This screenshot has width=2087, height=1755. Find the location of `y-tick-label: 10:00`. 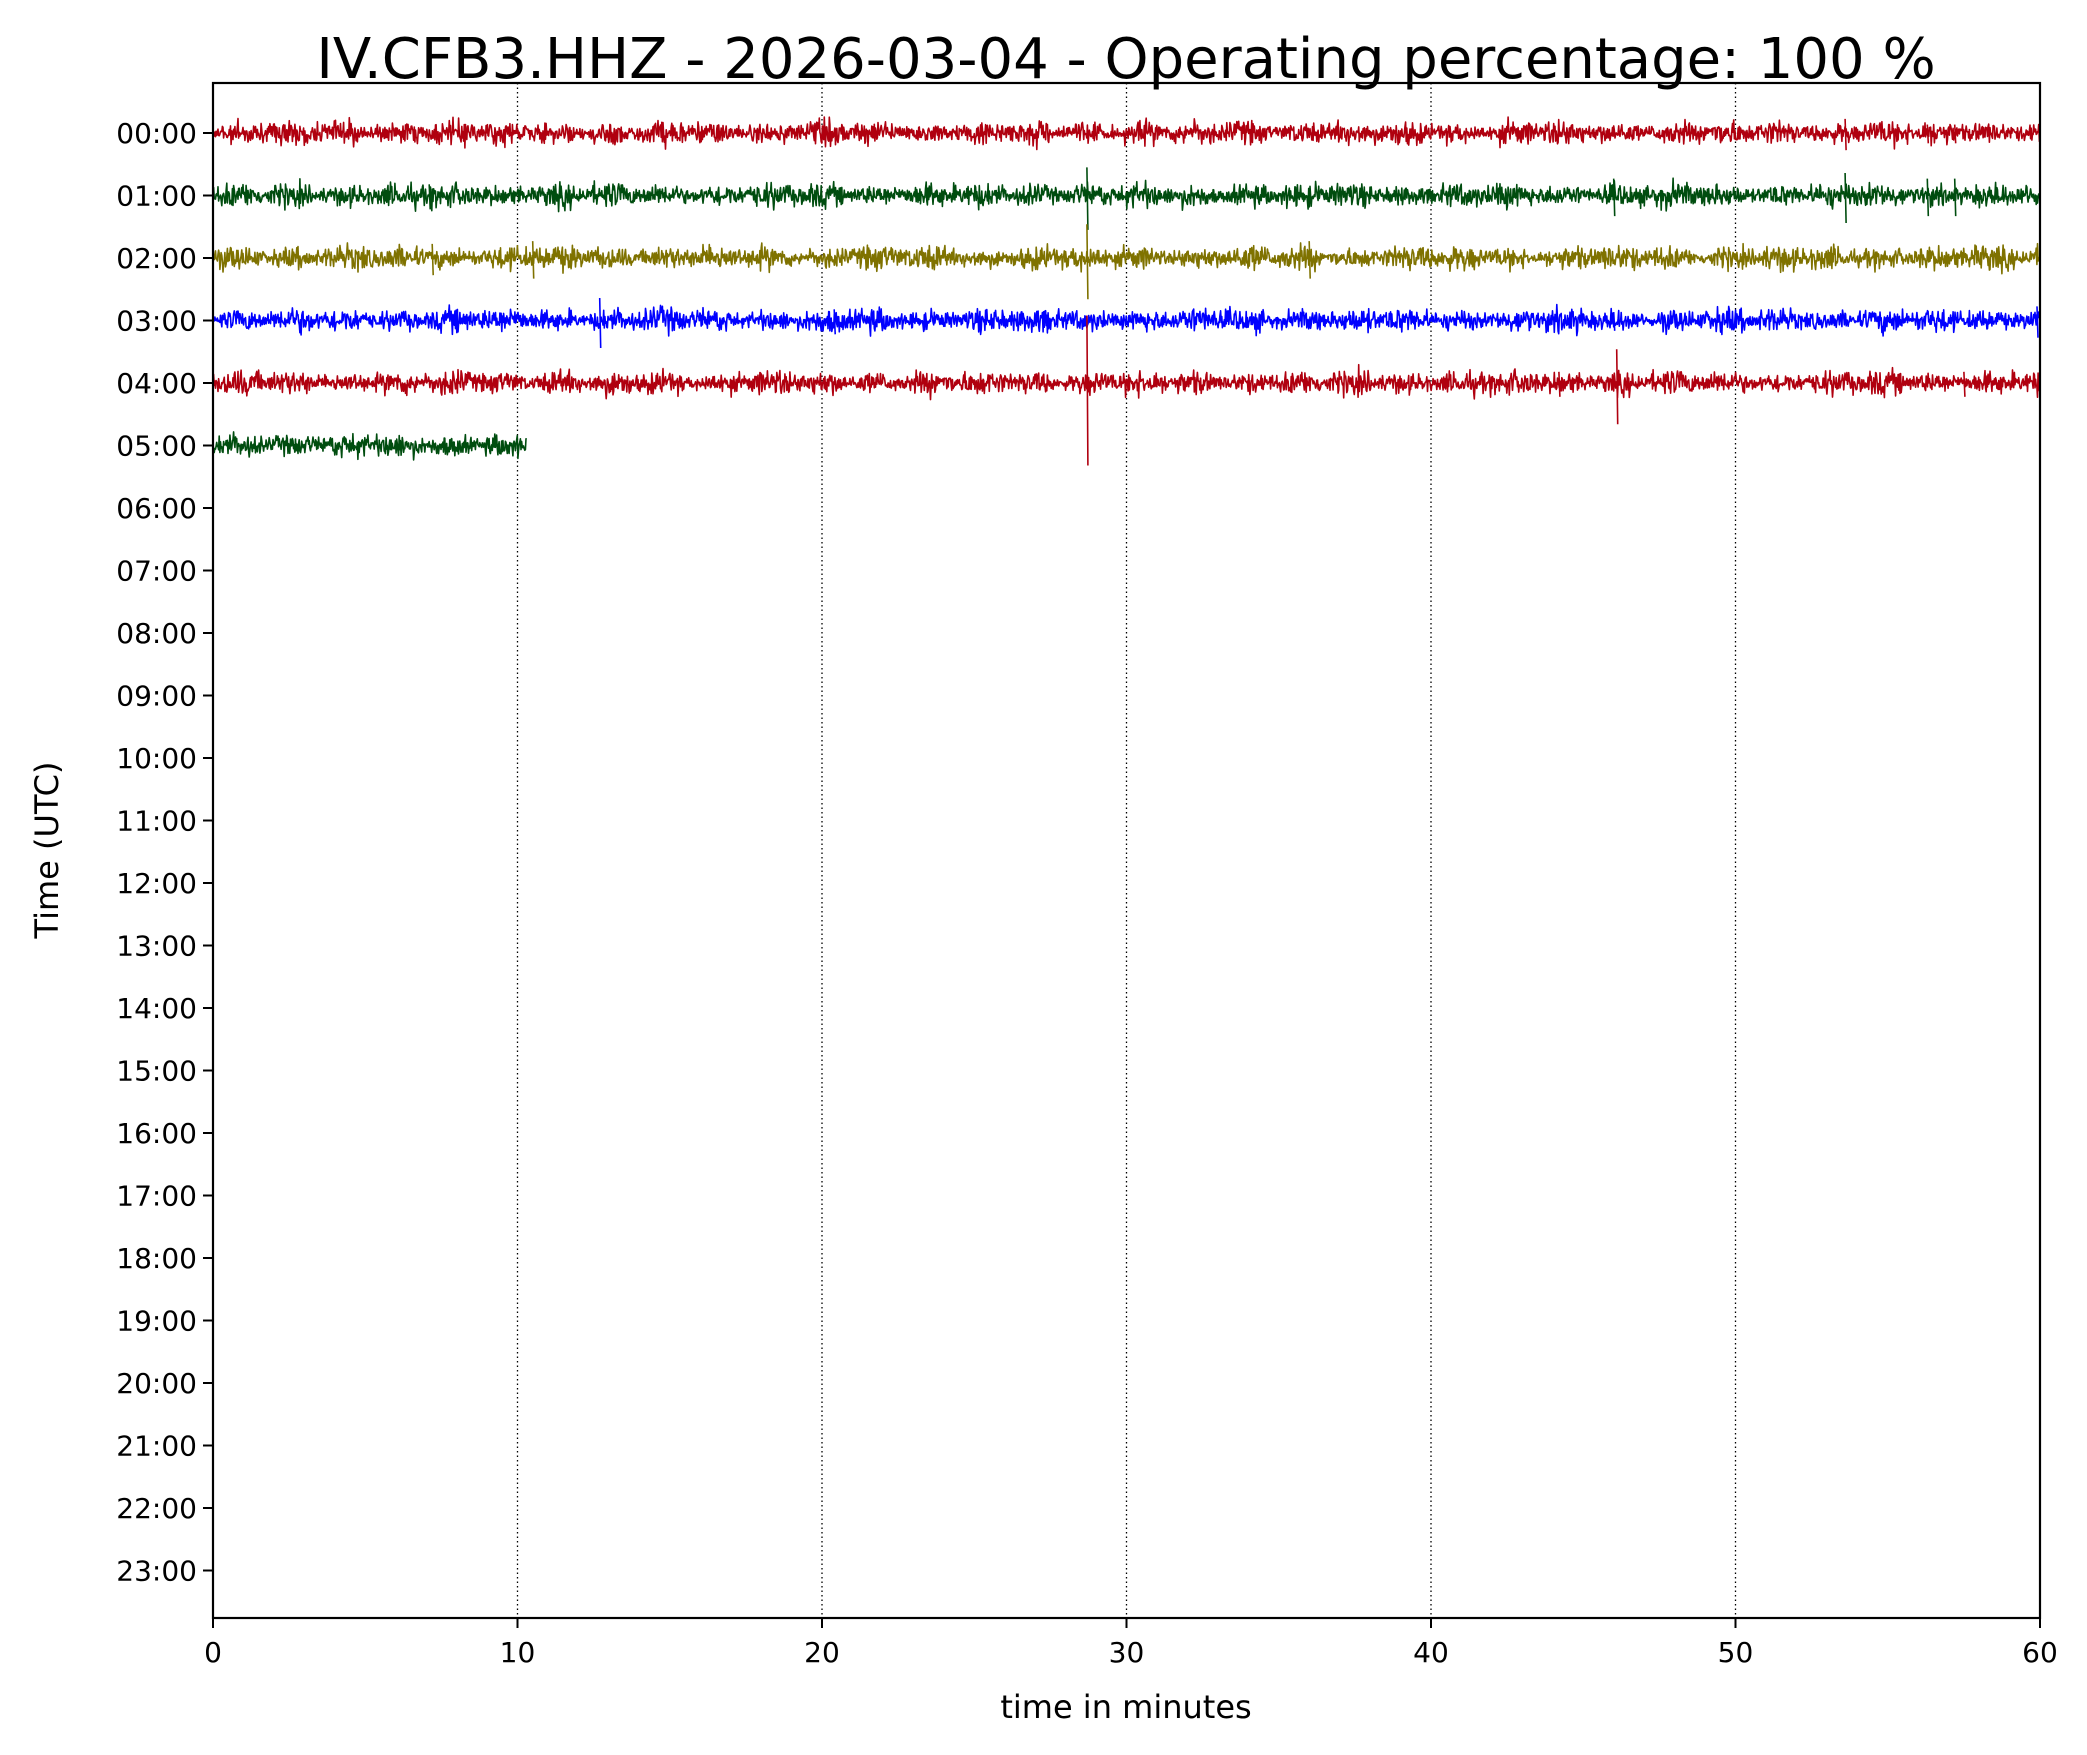

y-tick-label: 10:00 is located at coordinates (156, 758).